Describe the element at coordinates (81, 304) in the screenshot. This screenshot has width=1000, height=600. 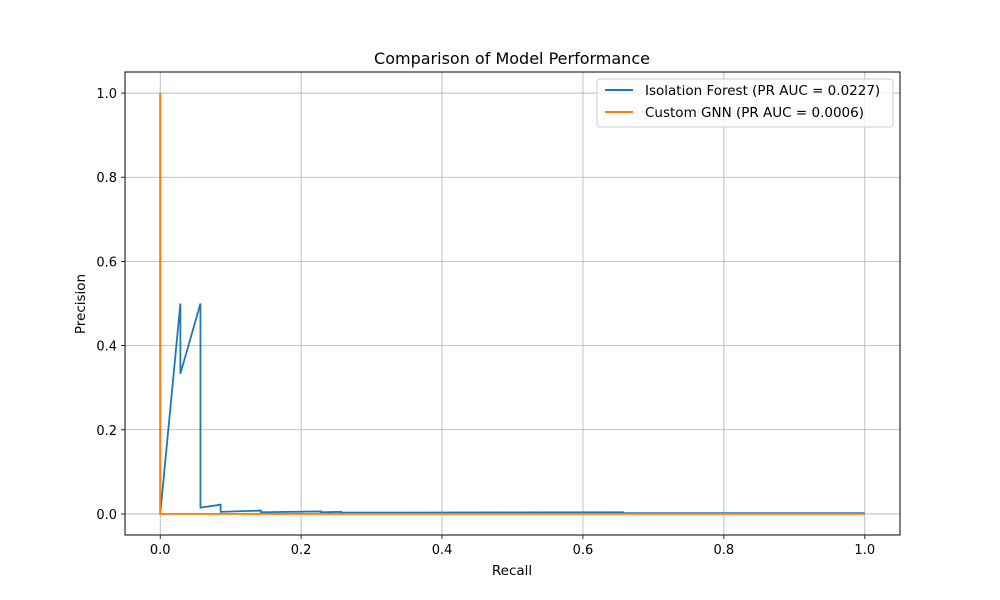
I see `y-axis-label: Precision` at that location.